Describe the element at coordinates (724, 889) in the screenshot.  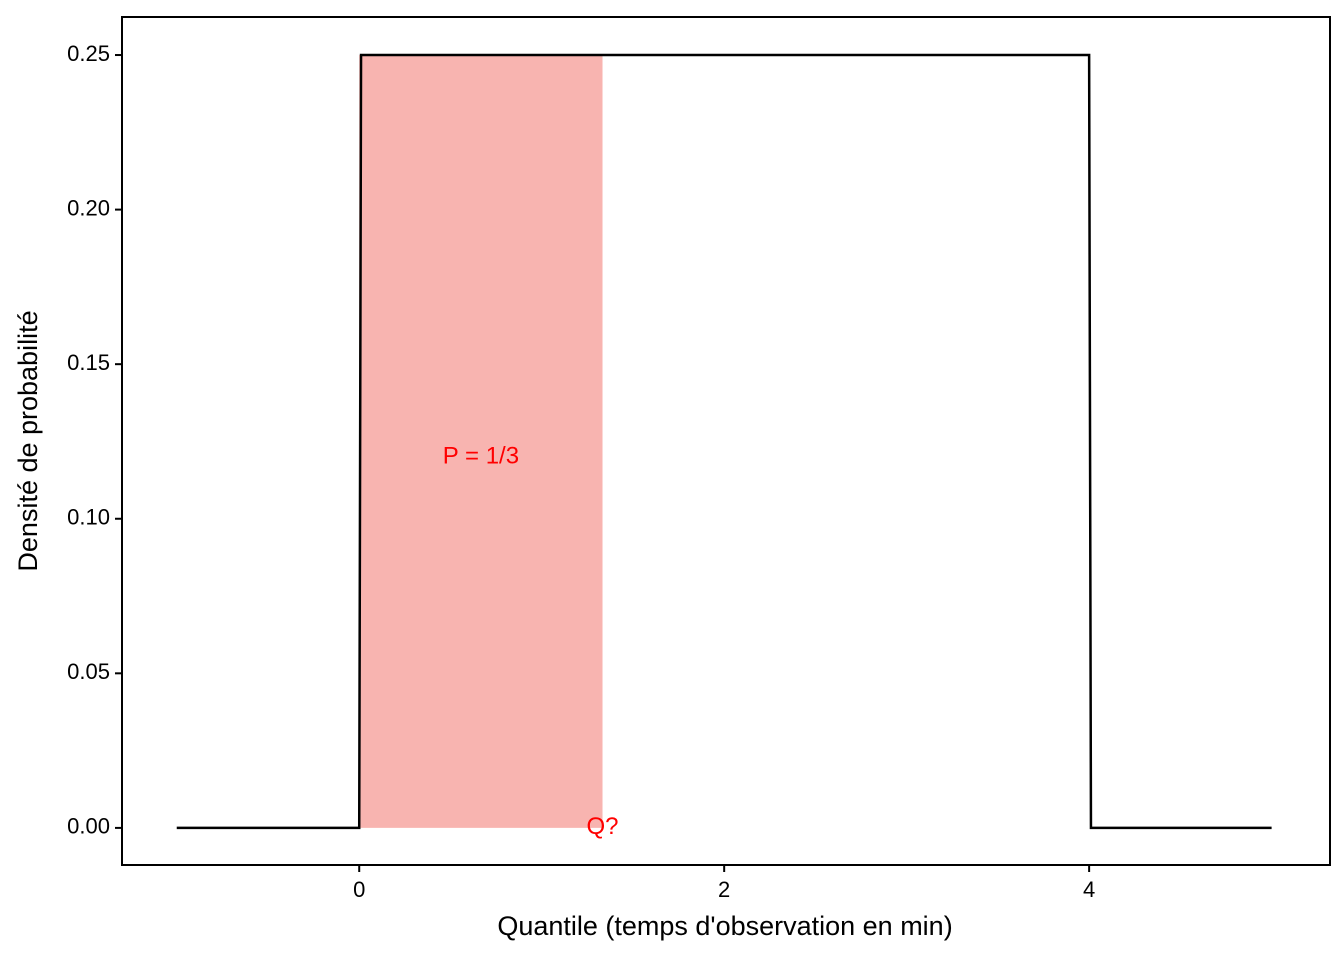
I see `x-tick-label: 2` at that location.